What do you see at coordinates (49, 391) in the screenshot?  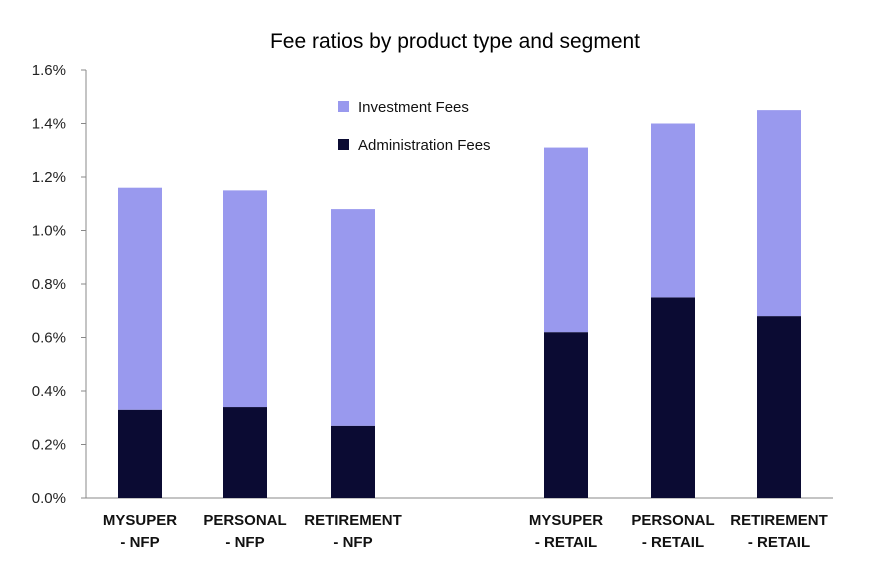 I see `y-tick-label: 0.4%` at bounding box center [49, 391].